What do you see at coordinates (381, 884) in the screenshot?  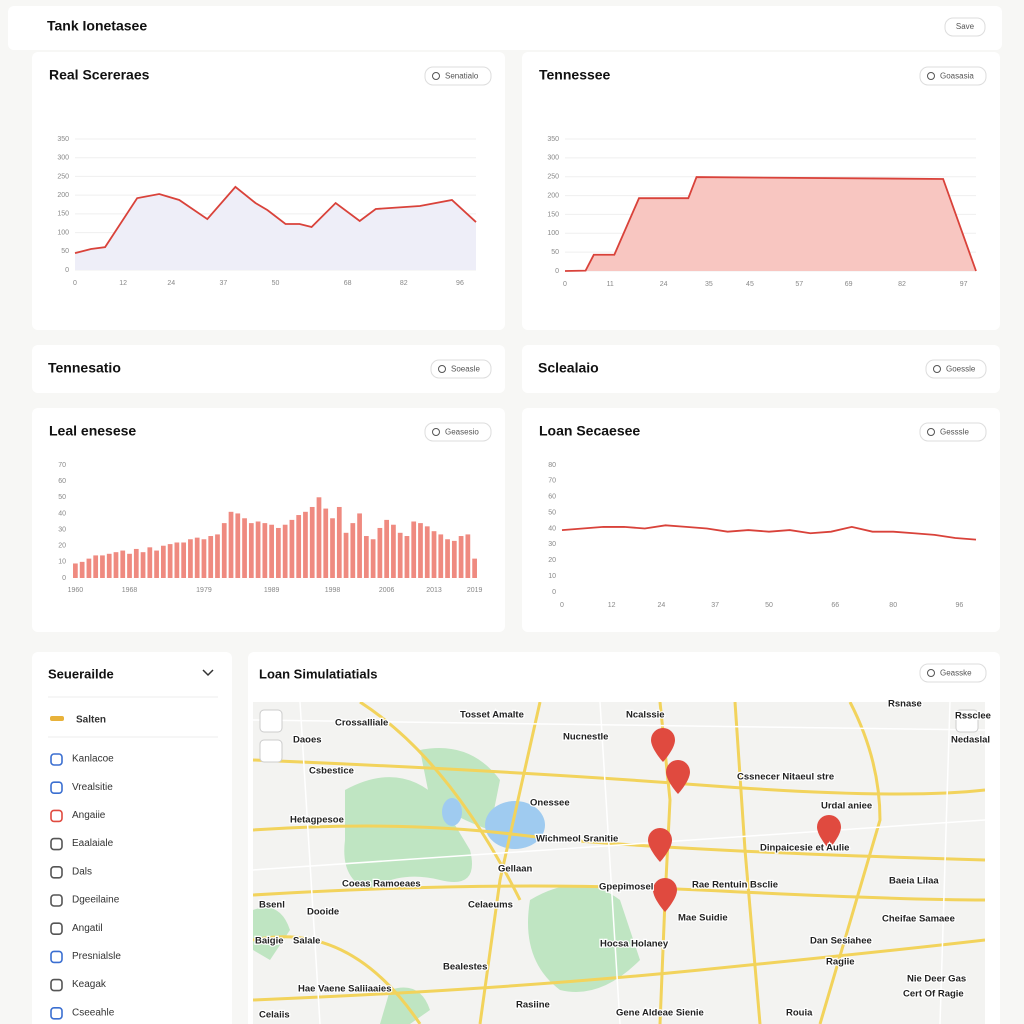 I see `map-label: Coeas Ramoeaes` at bounding box center [381, 884].